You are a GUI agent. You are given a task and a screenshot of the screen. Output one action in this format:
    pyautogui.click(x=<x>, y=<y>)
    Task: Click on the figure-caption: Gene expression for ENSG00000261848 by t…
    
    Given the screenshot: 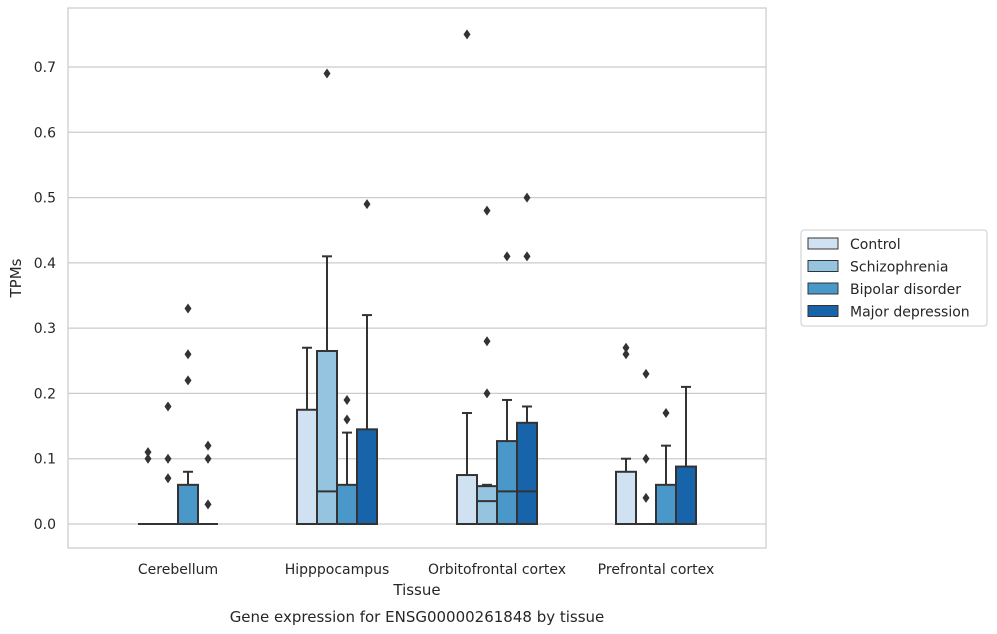 What is the action you would take?
    pyautogui.click(x=417, y=617)
    